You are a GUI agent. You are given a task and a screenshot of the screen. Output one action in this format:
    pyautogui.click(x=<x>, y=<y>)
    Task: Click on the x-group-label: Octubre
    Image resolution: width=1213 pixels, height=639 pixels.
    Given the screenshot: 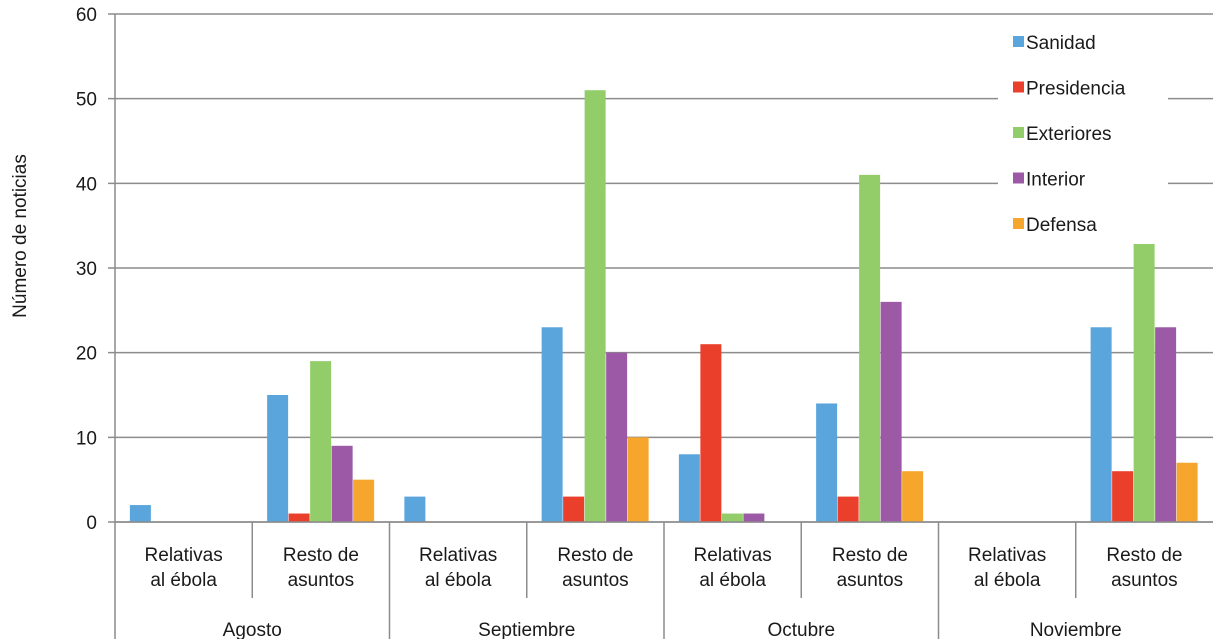 What is the action you would take?
    pyautogui.click(x=801, y=629)
    